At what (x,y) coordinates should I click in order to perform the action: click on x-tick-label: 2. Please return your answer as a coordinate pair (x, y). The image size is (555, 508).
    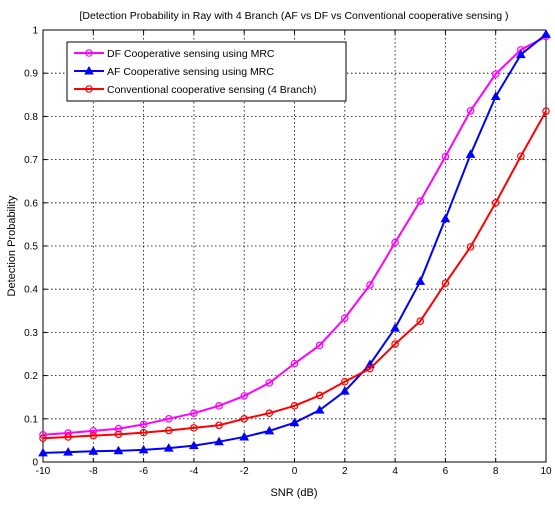
    Looking at the image, I should click on (345, 471).